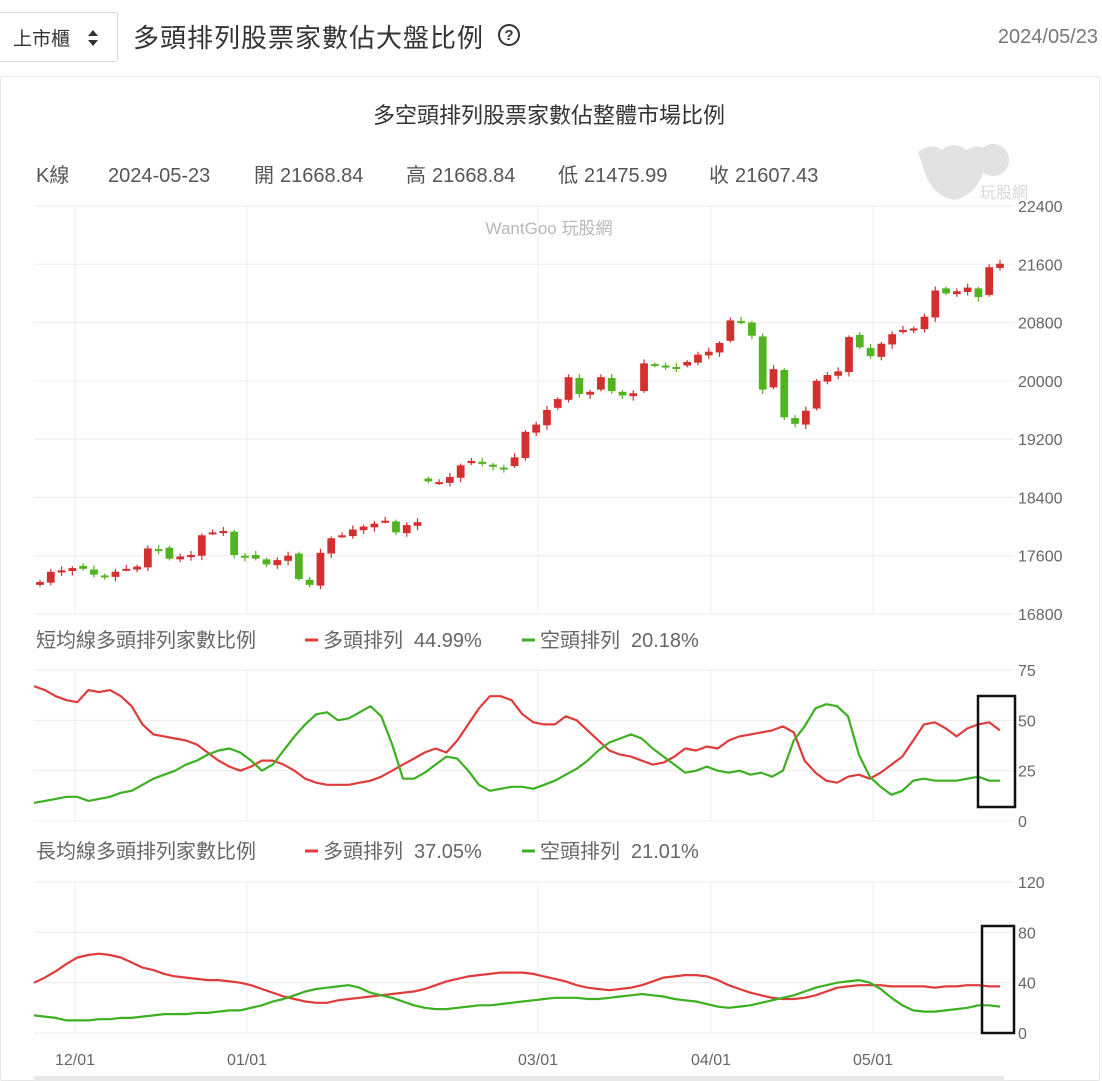 Image resolution: width=1102 pixels, height=1081 pixels. I want to click on ohlc-low-label: 低, so click(568, 175).